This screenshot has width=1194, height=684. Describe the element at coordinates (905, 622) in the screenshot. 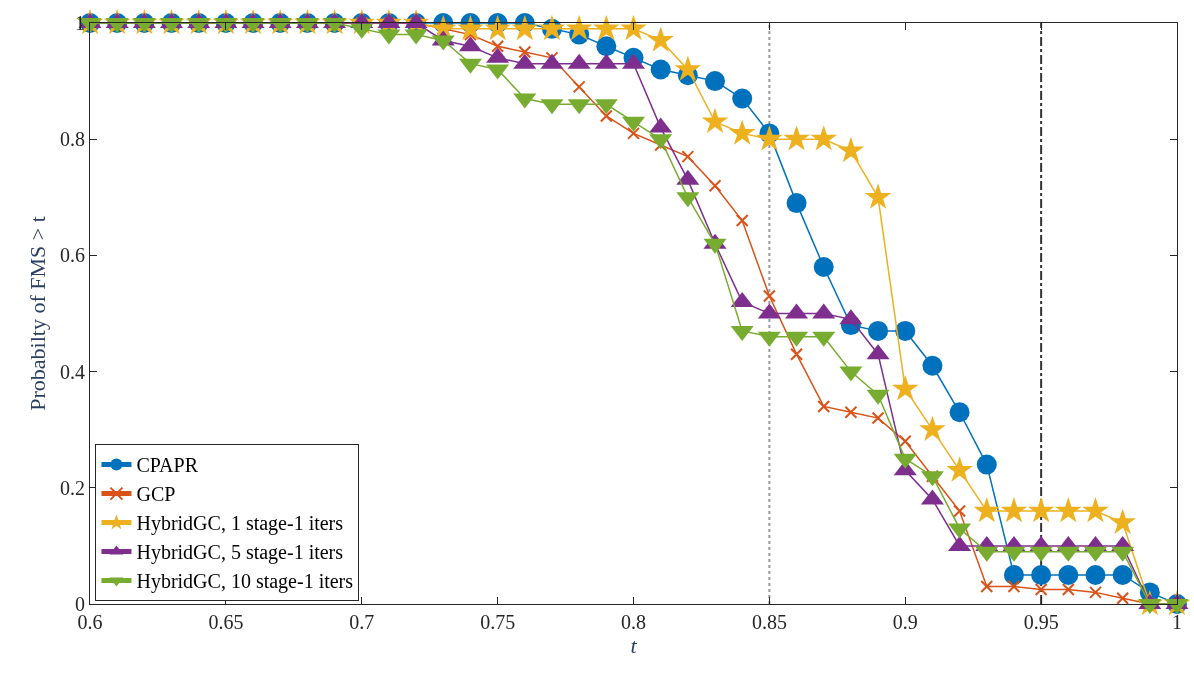

I see `x-tick-label: 0.9` at that location.